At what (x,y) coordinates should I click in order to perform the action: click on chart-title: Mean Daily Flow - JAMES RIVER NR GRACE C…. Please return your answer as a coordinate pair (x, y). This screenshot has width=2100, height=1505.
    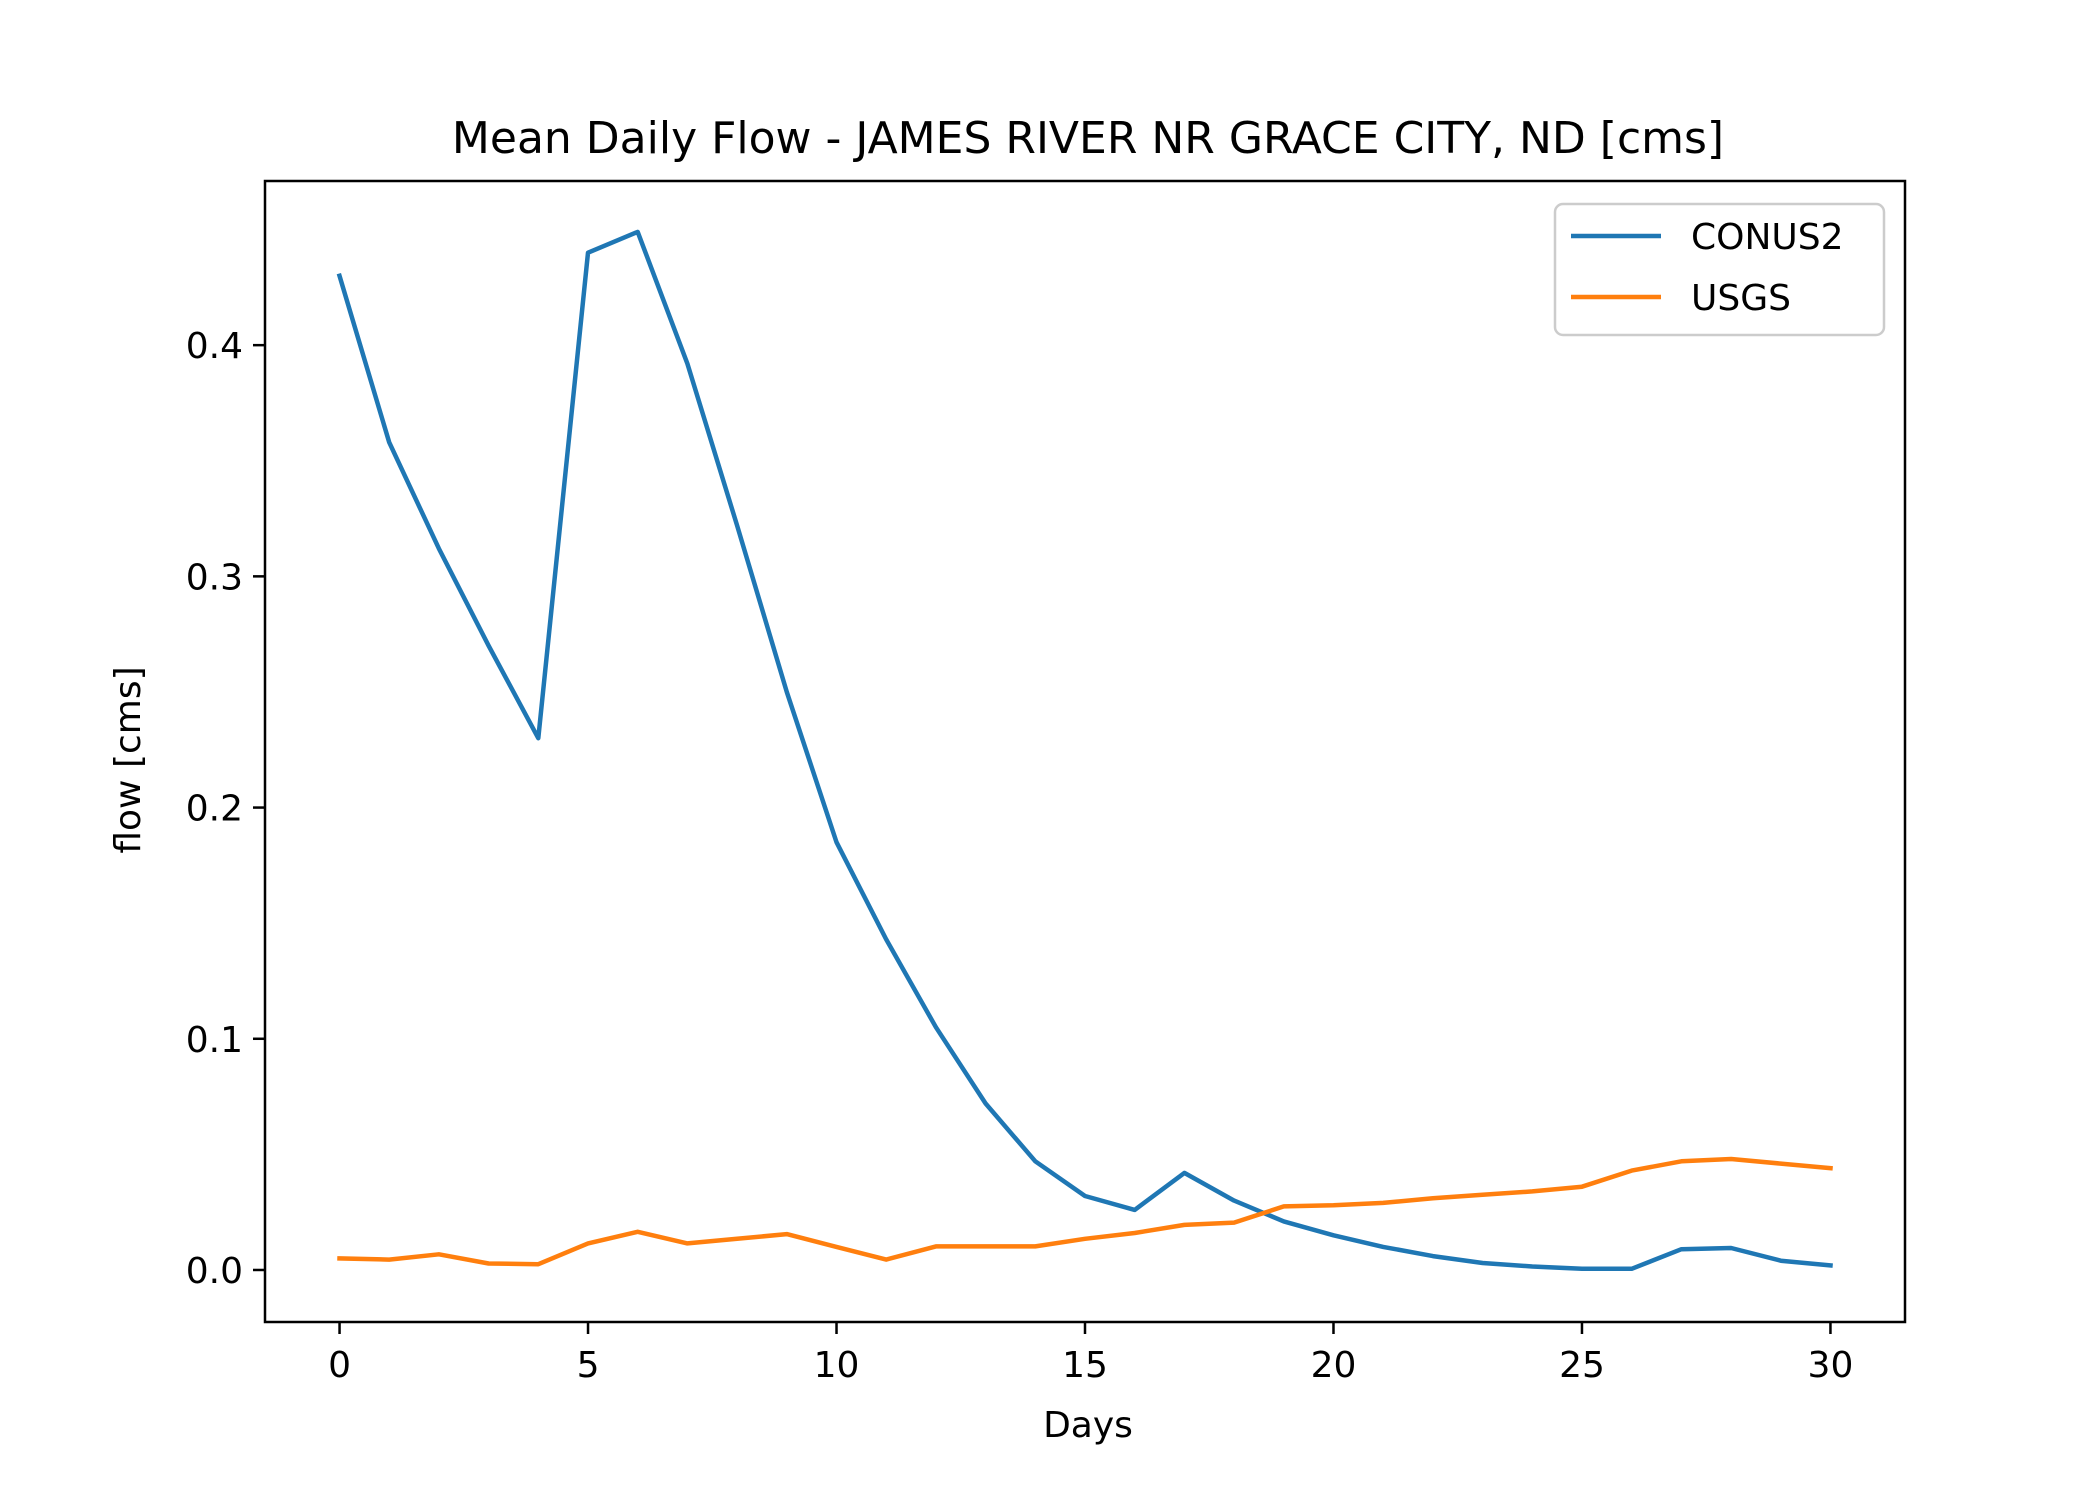
    Looking at the image, I should click on (1088, 138).